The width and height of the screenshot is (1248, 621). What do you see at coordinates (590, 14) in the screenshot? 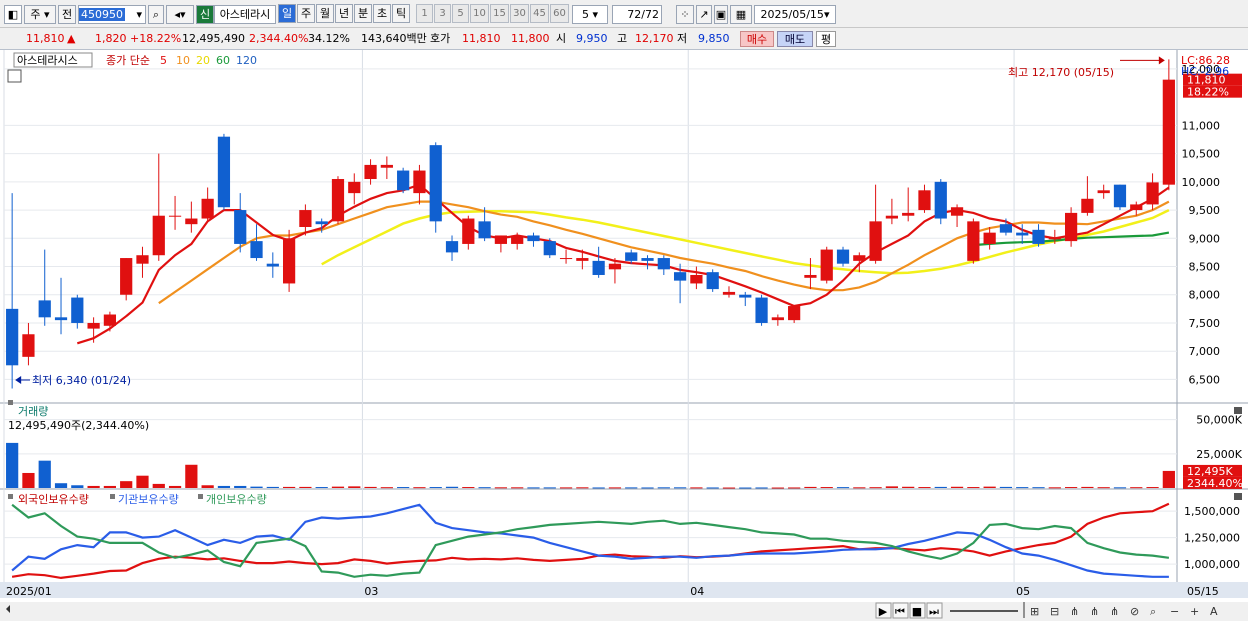
I see `interval-select: 5 ▾` at bounding box center [590, 14].